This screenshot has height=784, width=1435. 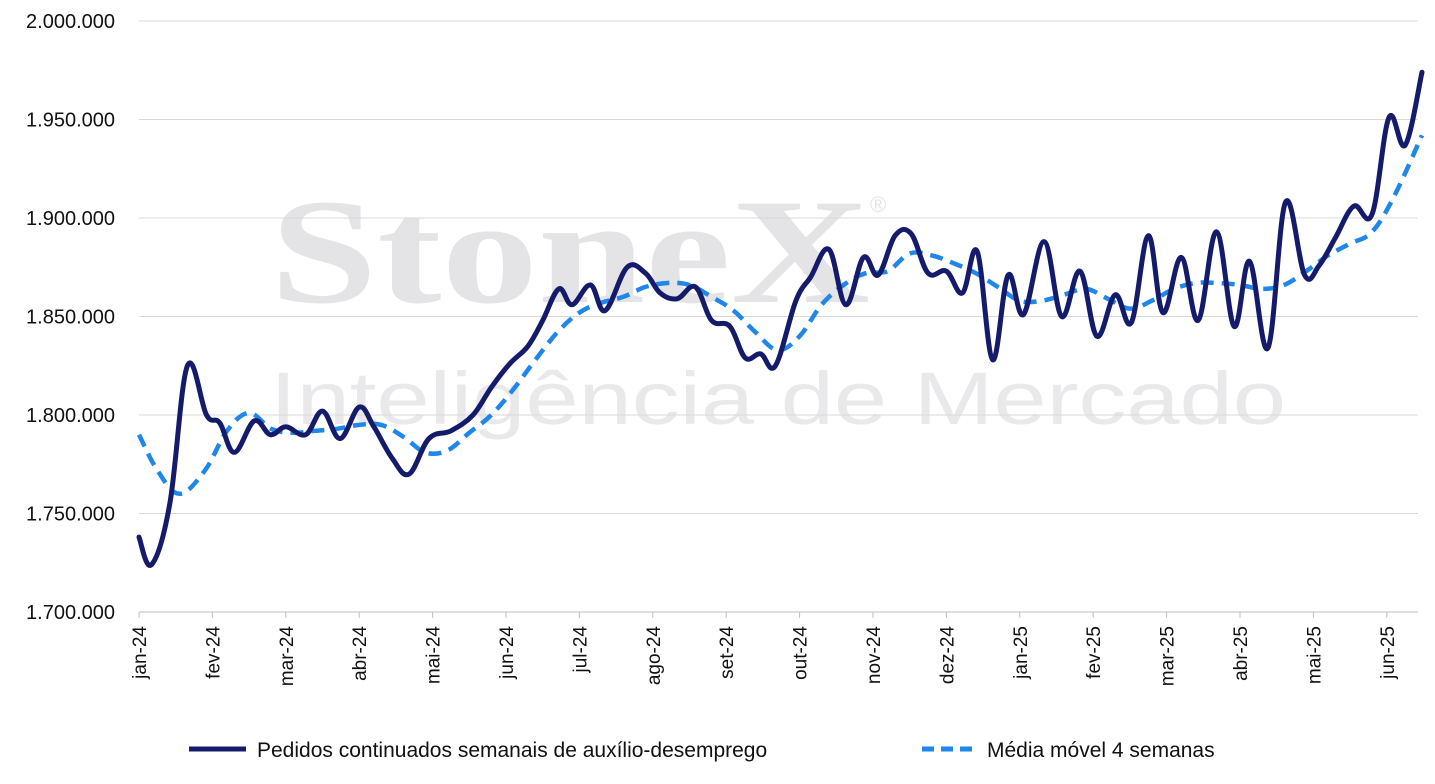 I want to click on y-tick-label: 1.750.000, so click(x=70, y=515).